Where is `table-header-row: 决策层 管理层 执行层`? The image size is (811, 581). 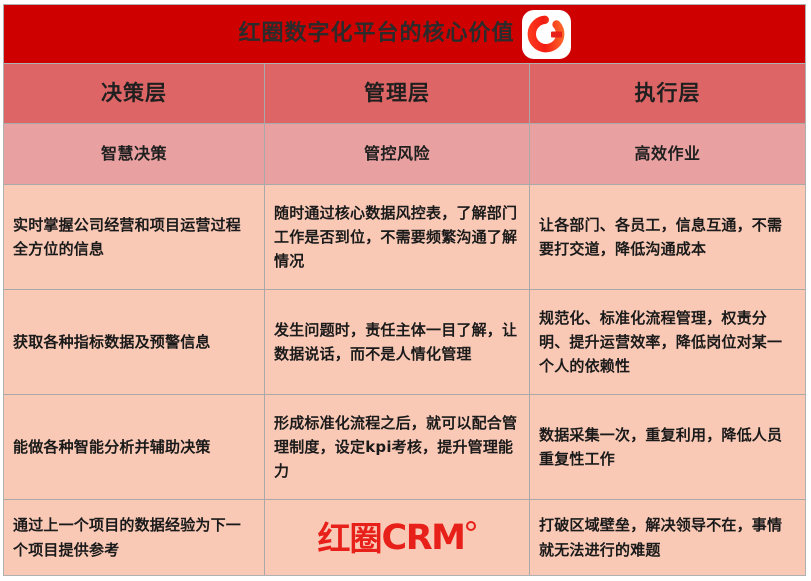
table-header-row: 决策层 管理层 执行层 is located at coordinates (404, 94).